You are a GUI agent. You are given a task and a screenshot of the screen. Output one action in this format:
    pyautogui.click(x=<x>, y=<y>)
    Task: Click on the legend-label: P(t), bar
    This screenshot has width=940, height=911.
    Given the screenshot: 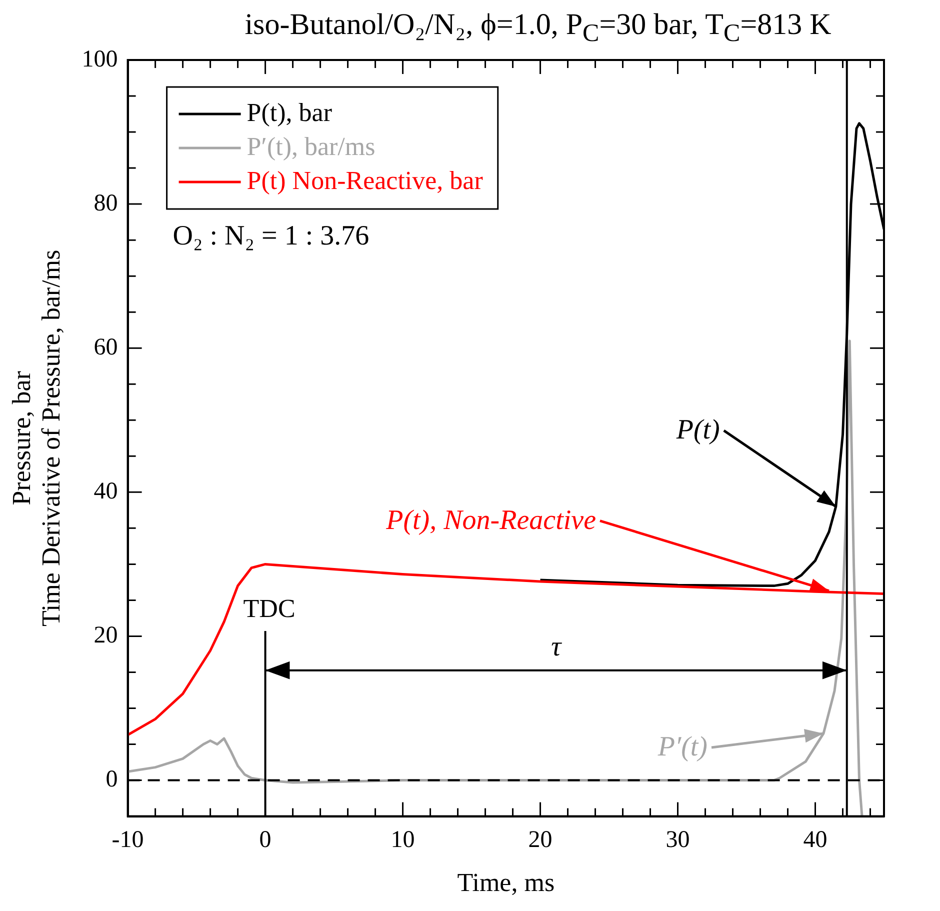 What is the action you would take?
    pyautogui.click(x=289, y=112)
    